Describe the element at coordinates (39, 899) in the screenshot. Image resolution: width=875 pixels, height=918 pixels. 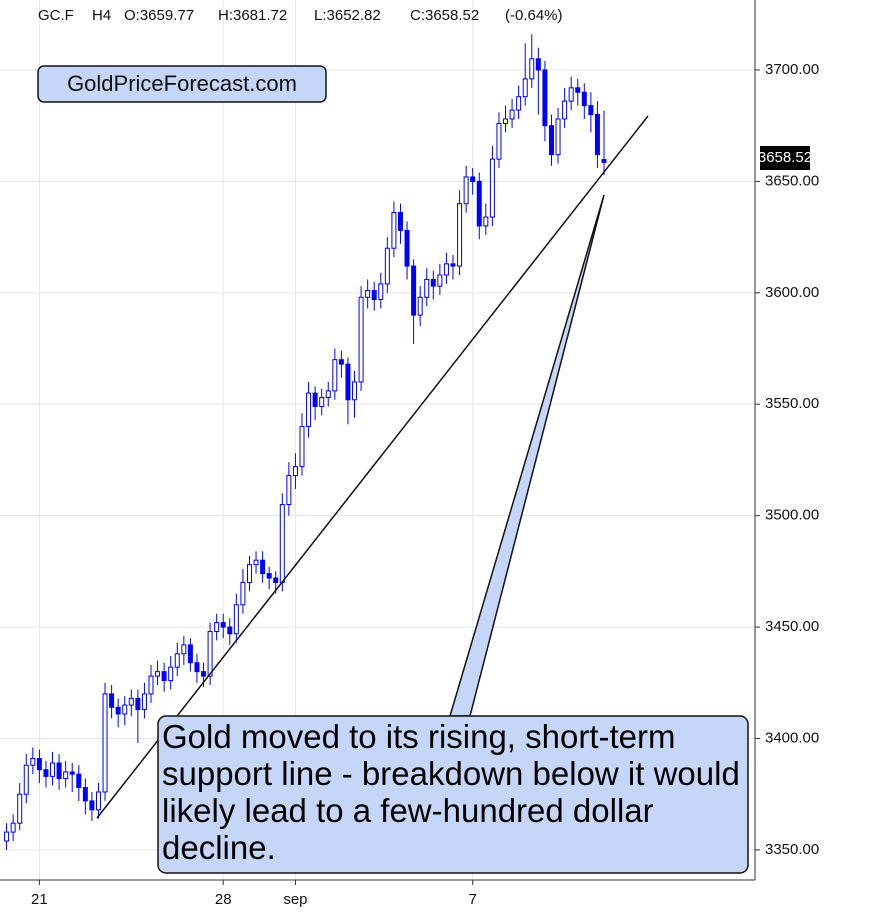
I see `x-tick-label: 21` at that location.